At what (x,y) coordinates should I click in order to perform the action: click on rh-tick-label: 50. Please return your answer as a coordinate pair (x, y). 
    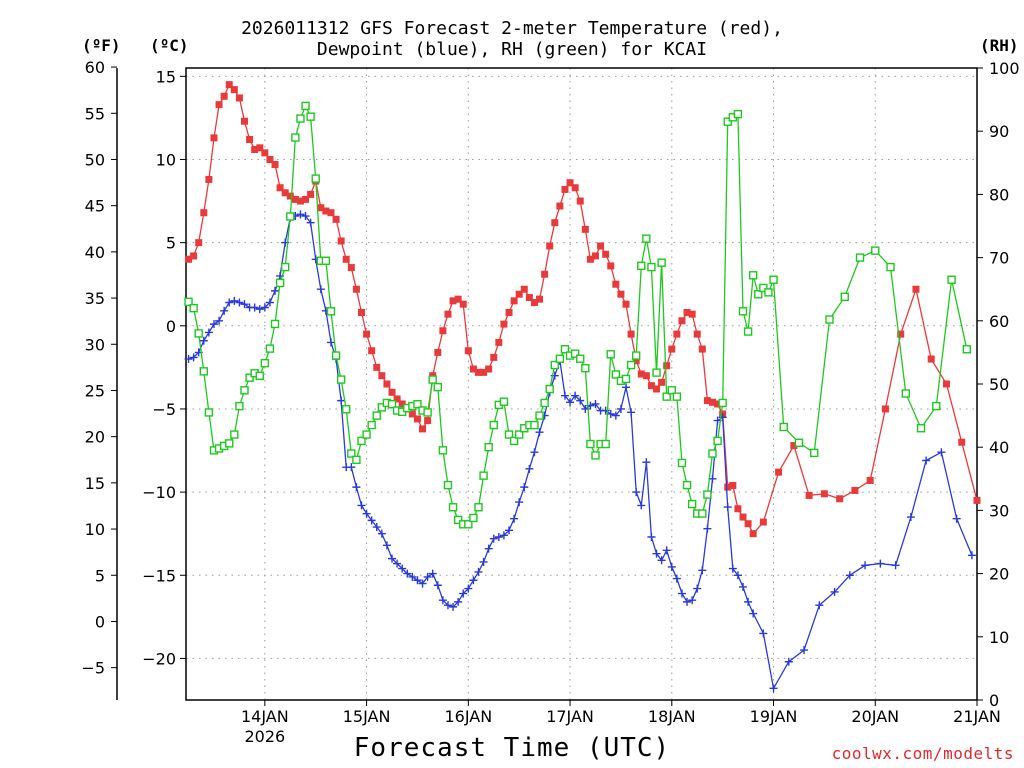
    Looking at the image, I should click on (999, 384).